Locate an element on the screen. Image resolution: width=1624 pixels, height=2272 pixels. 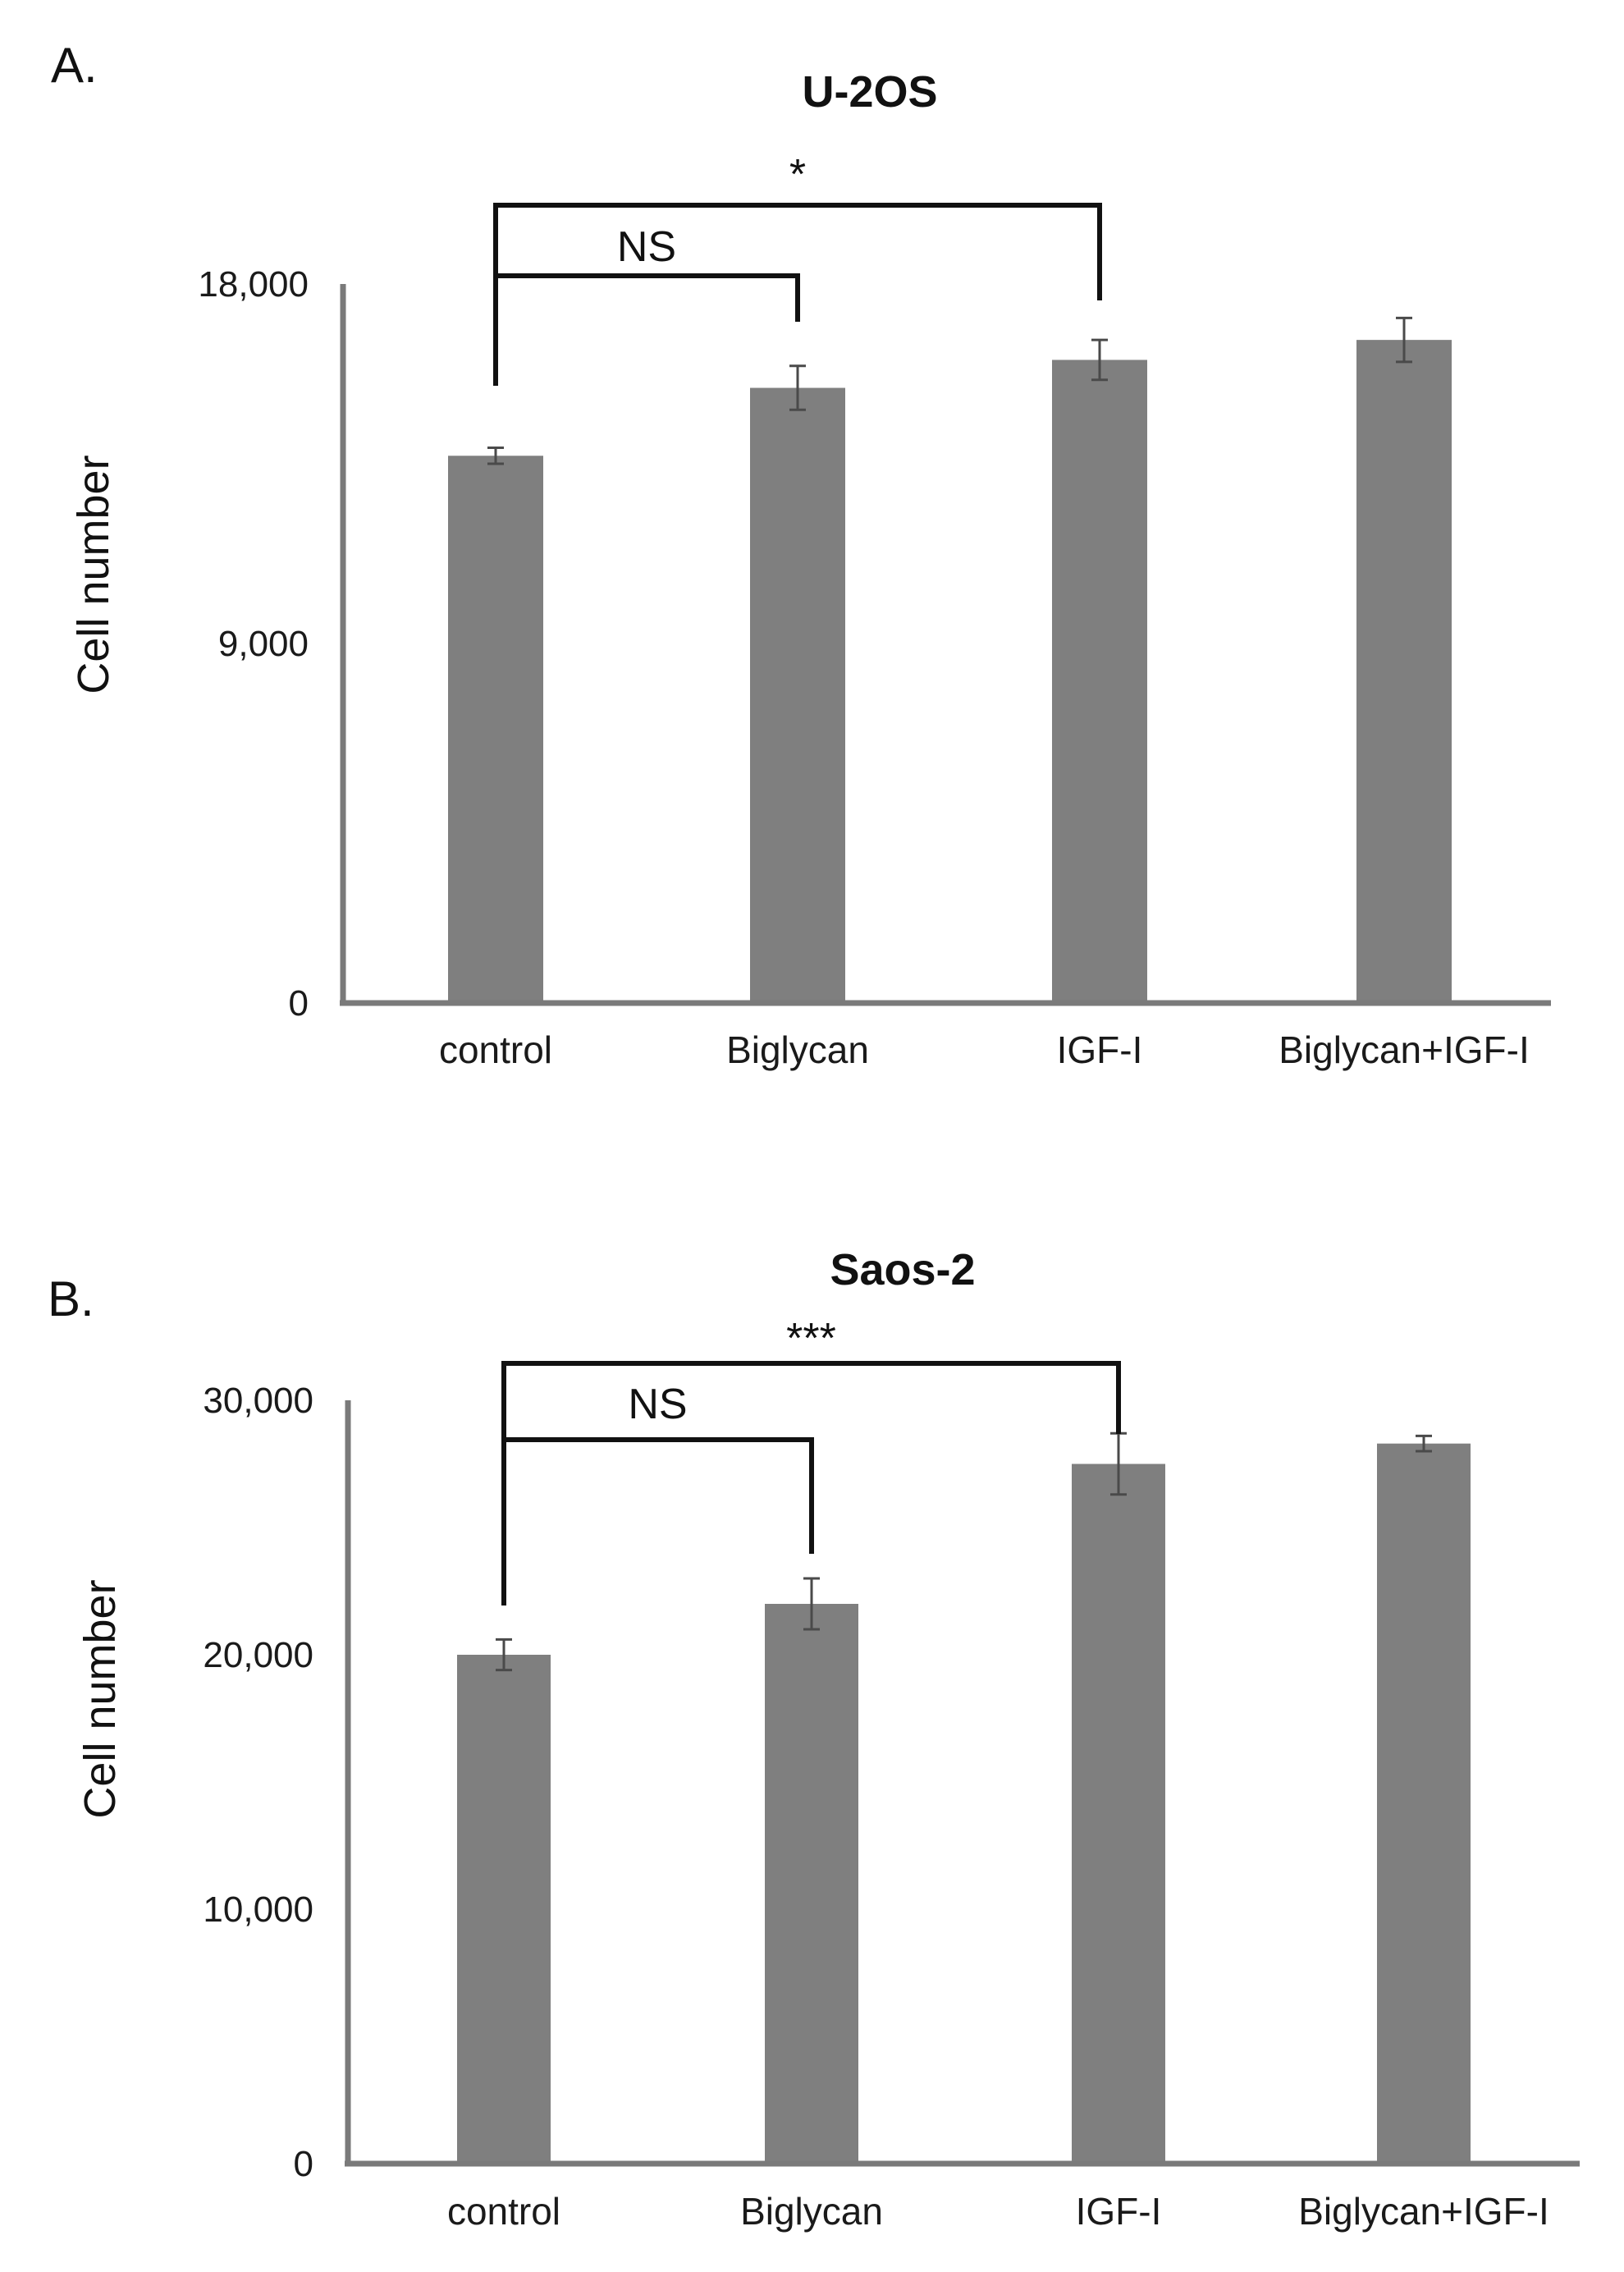
panel-a-y-axis-label: Cell number is located at coordinates (93, 574).